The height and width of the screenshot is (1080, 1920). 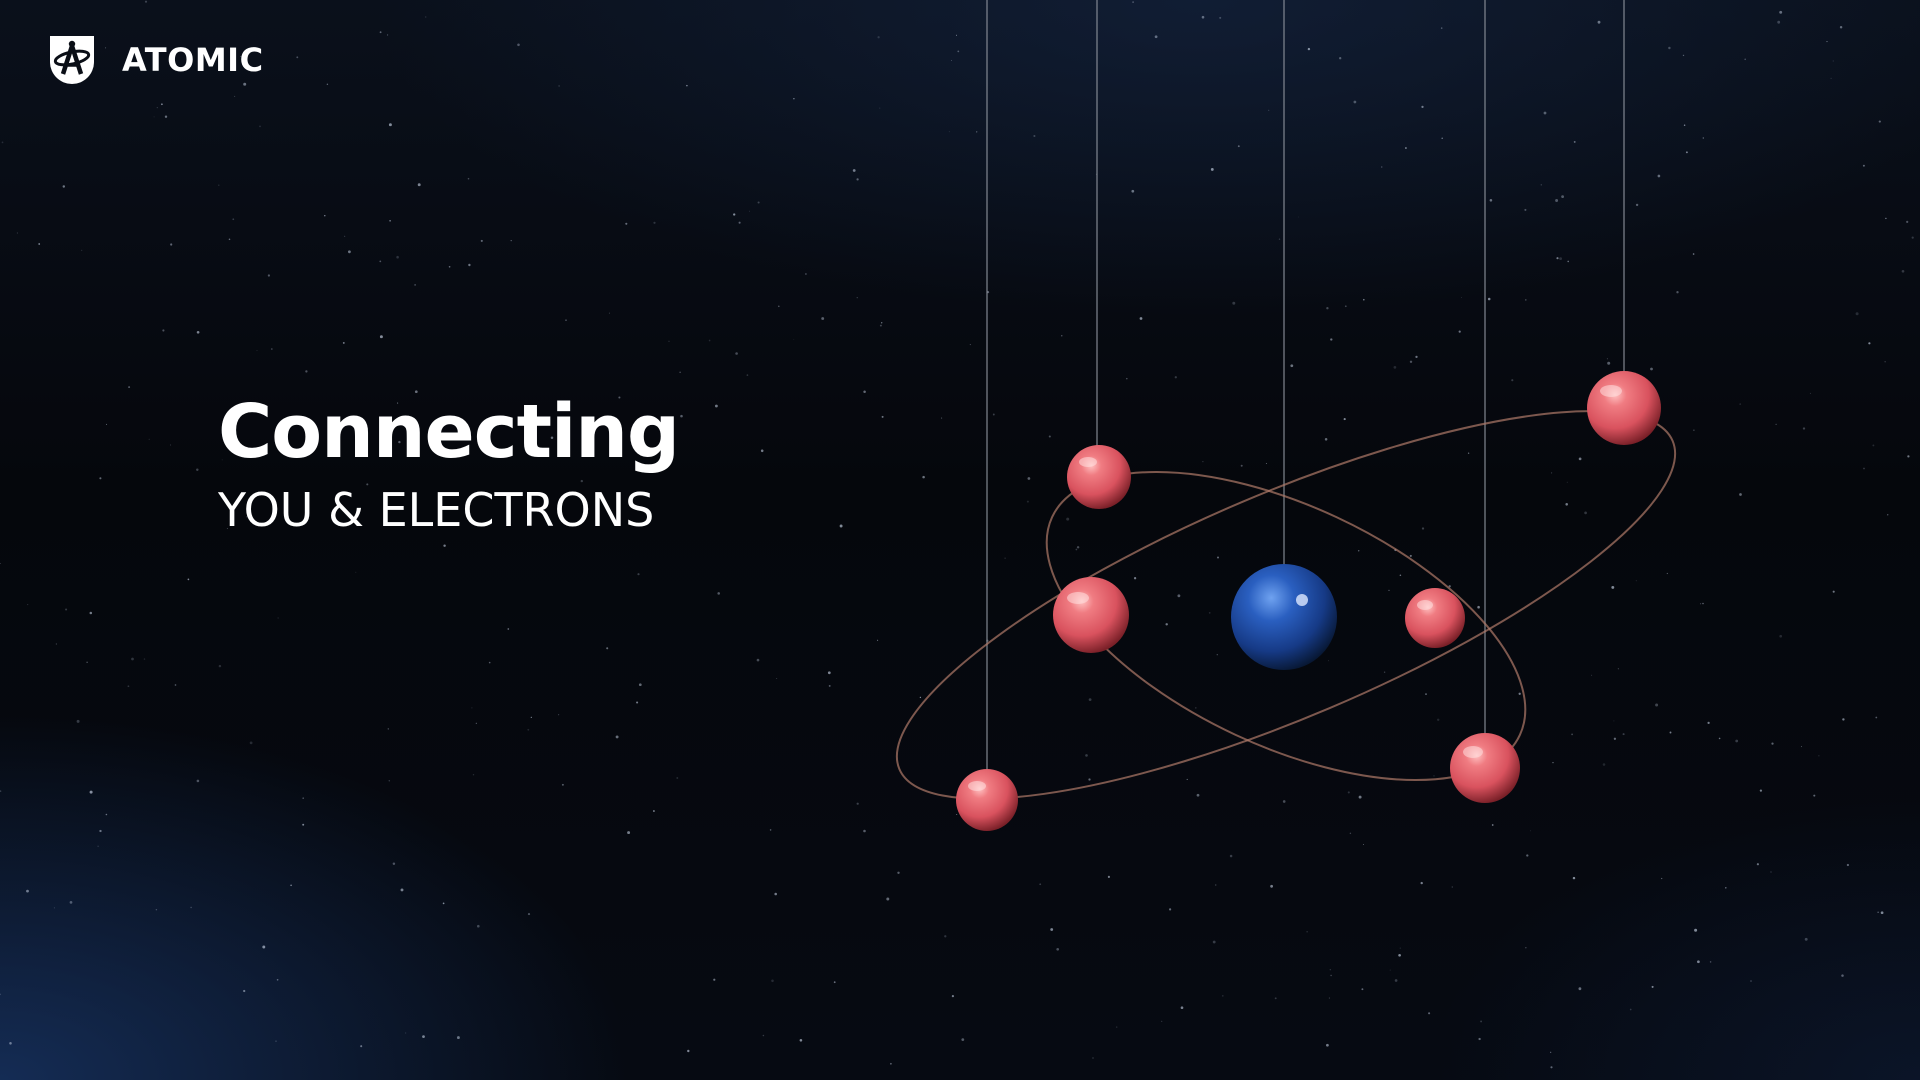 What do you see at coordinates (72, 60) in the screenshot?
I see `atom-shield-icon` at bounding box center [72, 60].